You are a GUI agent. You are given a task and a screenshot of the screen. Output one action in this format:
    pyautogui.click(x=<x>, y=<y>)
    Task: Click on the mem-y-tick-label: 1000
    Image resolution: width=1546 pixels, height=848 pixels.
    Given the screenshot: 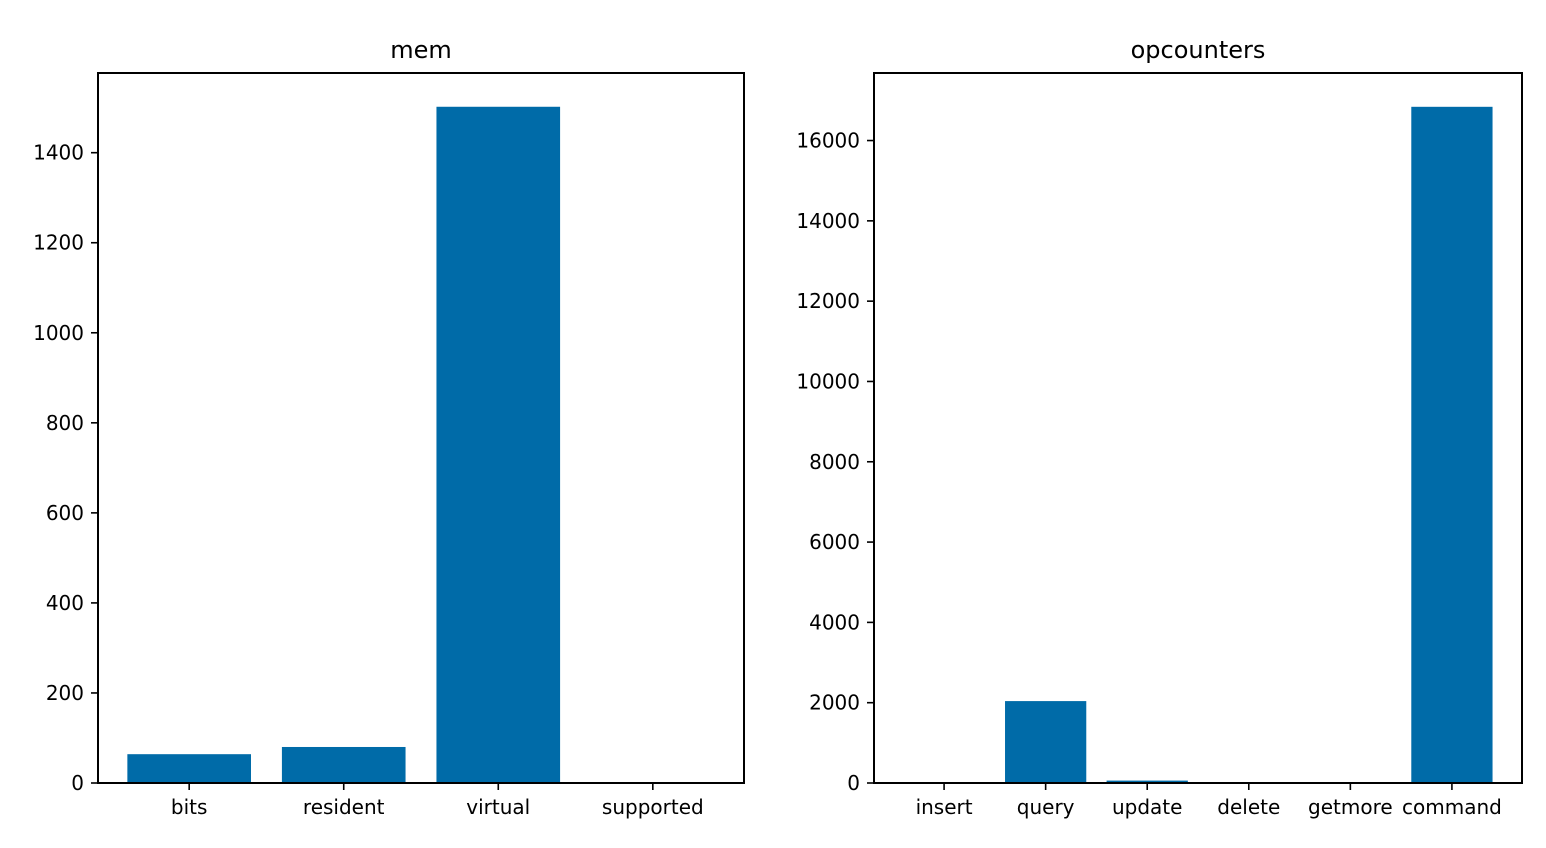 What is the action you would take?
    pyautogui.click(x=58, y=333)
    